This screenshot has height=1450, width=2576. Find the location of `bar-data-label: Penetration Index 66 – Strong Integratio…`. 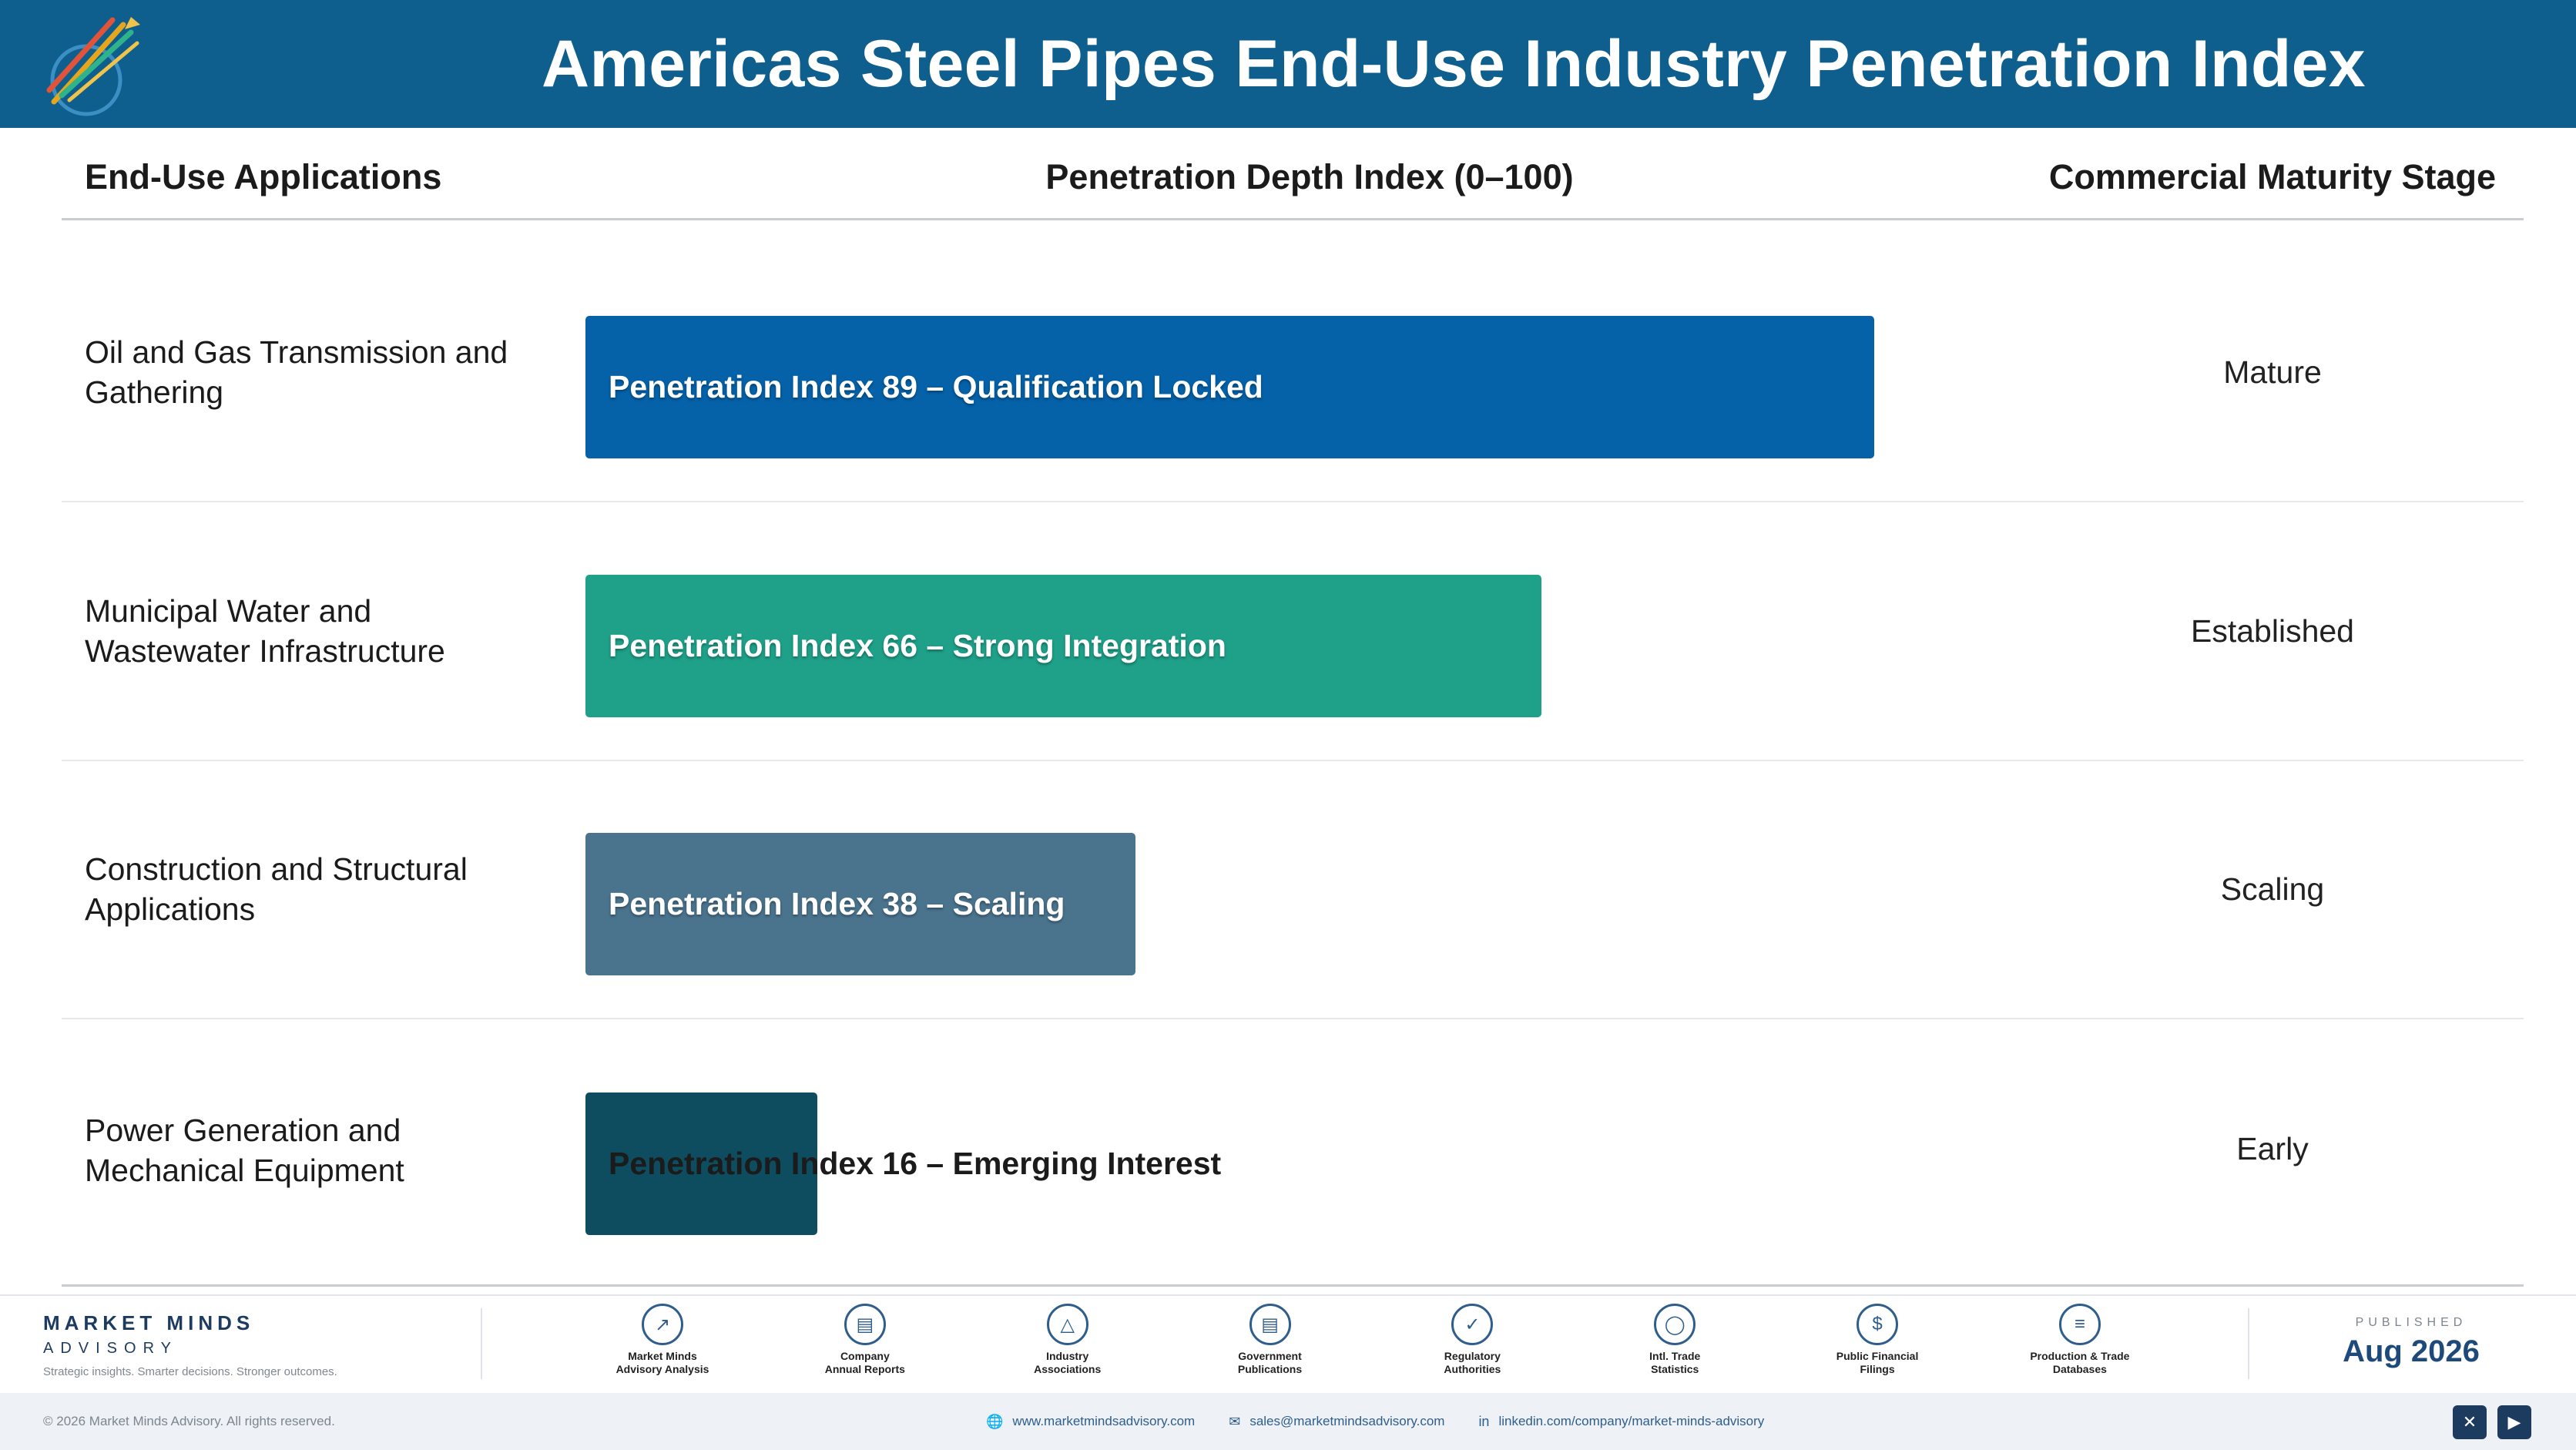

bar-data-label: Penetration Index 66 – Strong Integratio… is located at coordinates (917, 645).